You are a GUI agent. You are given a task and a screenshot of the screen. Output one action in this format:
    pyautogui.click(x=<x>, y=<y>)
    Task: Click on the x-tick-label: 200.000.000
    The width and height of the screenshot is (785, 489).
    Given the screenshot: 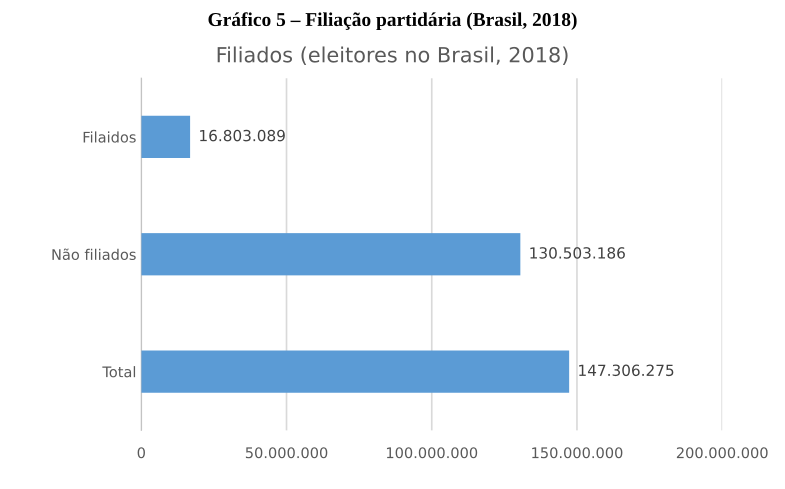 What is the action you would take?
    pyautogui.click(x=722, y=452)
    